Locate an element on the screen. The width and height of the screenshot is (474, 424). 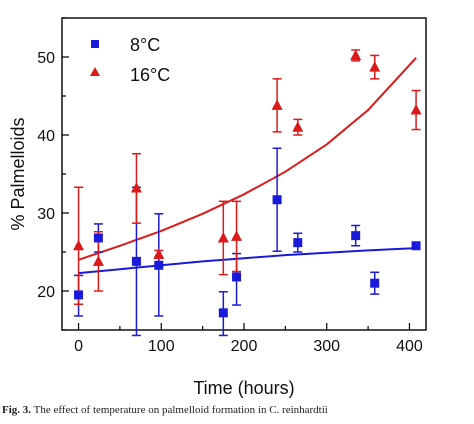
y-axis-title: % Palmelloids is located at coordinates (18, 173).